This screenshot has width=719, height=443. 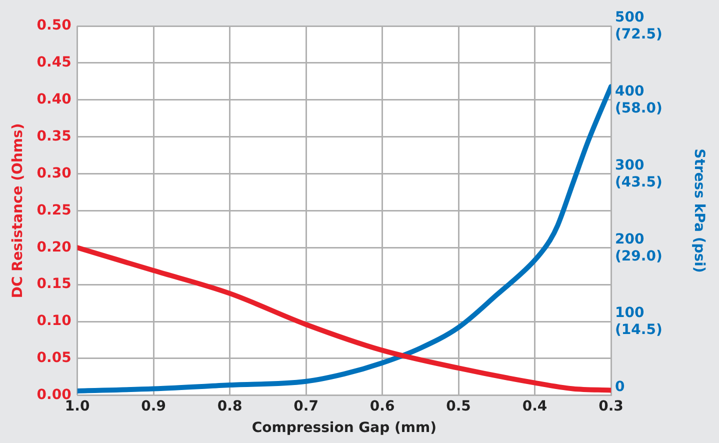 What do you see at coordinates (611, 406) in the screenshot?
I see `x-tick-label: 0.3` at bounding box center [611, 406].